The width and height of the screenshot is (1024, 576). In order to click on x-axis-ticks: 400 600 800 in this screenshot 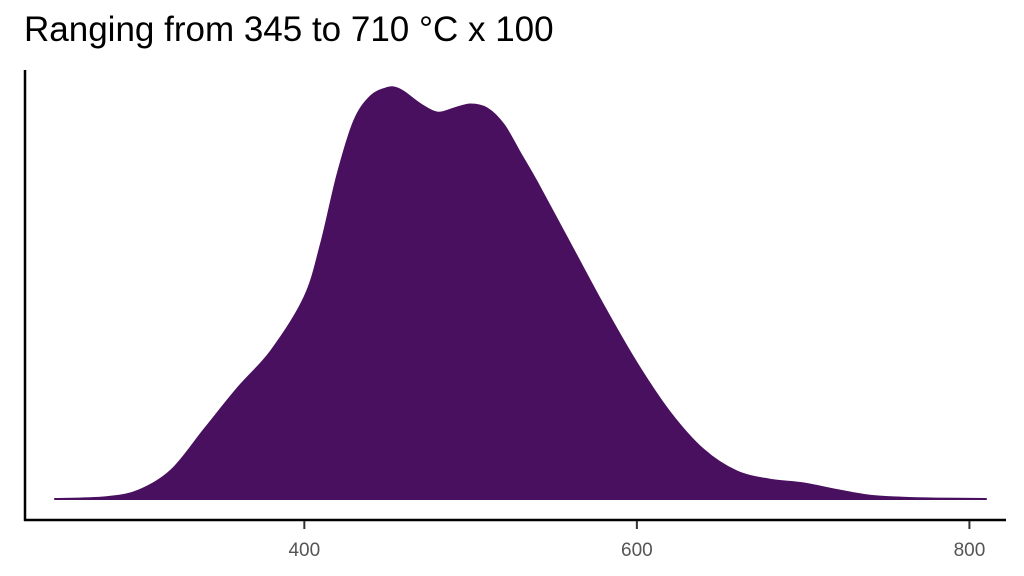, I will do `click(636, 541)`.